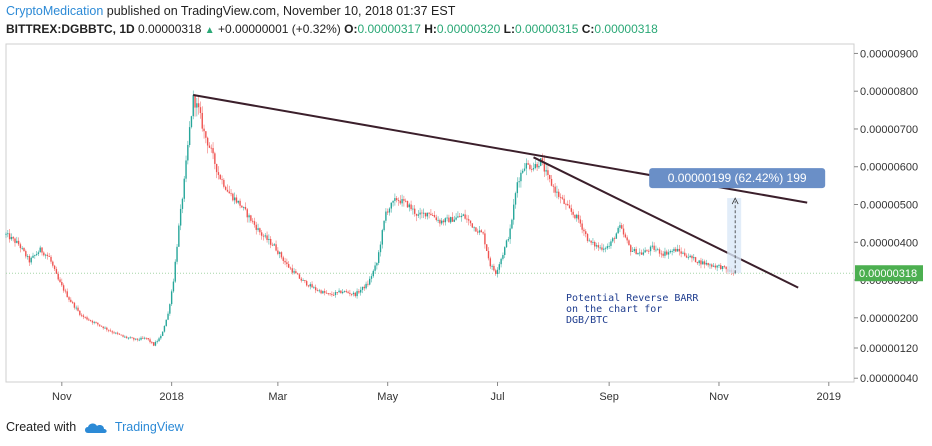 This screenshot has width=932, height=446. I want to click on measure-label-bg, so click(737, 178).